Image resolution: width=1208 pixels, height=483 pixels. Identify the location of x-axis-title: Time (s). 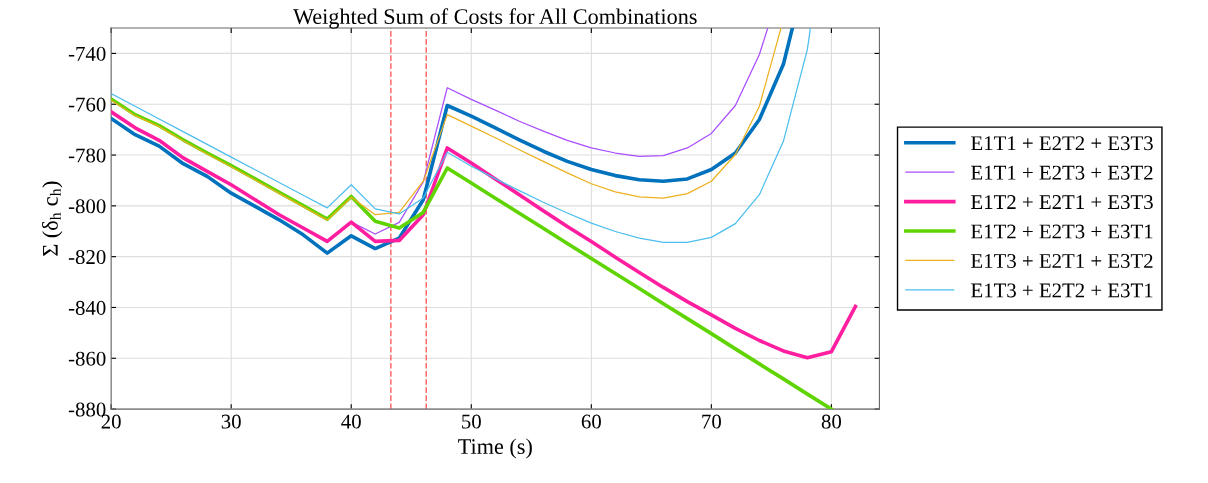
(495, 448).